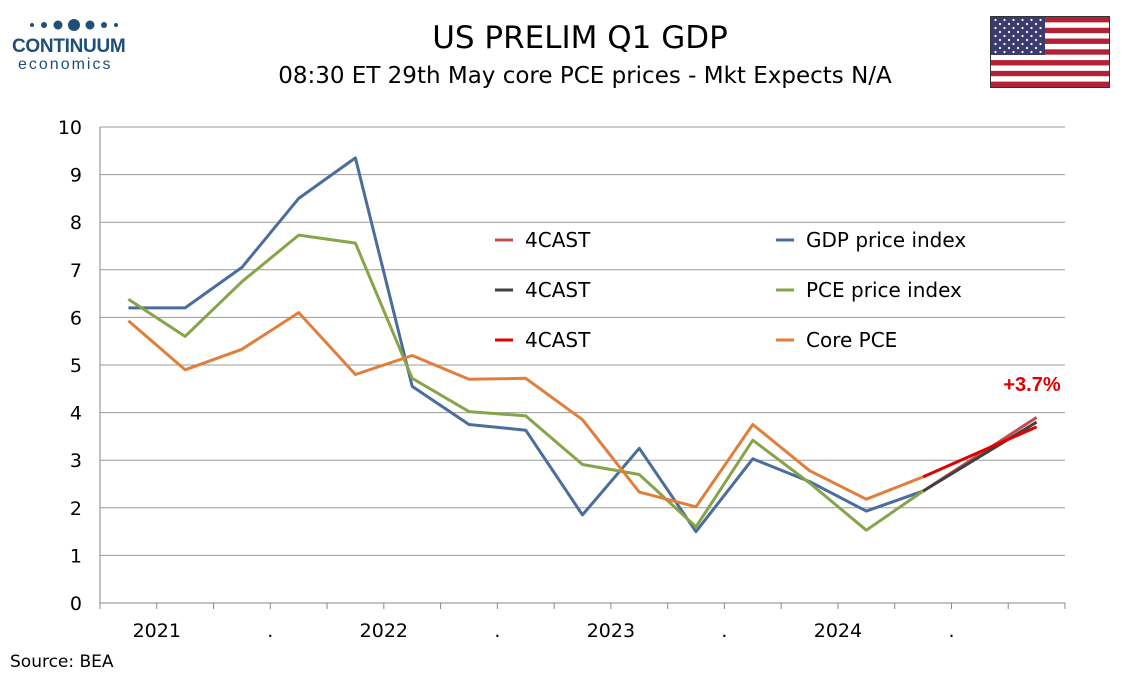 This screenshot has height=680, width=1134. I want to click on logo-subtitle: economics, so click(65, 64).